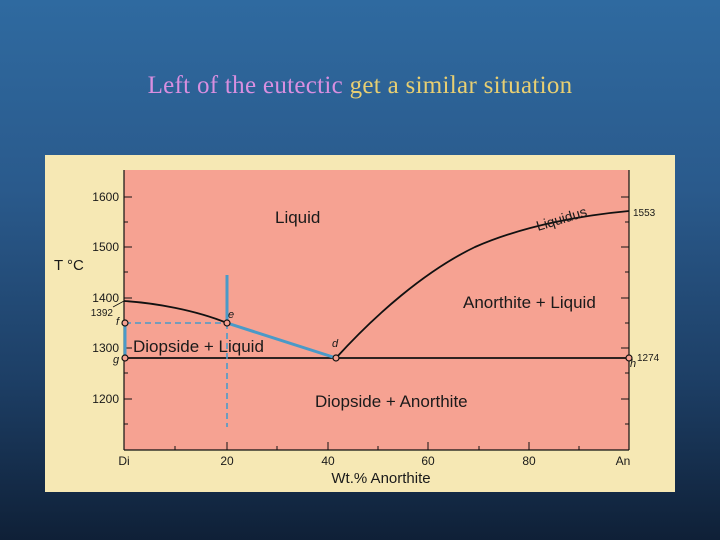  Describe the element at coordinates (377, 446) in the screenshot. I see `x-ticks` at that location.